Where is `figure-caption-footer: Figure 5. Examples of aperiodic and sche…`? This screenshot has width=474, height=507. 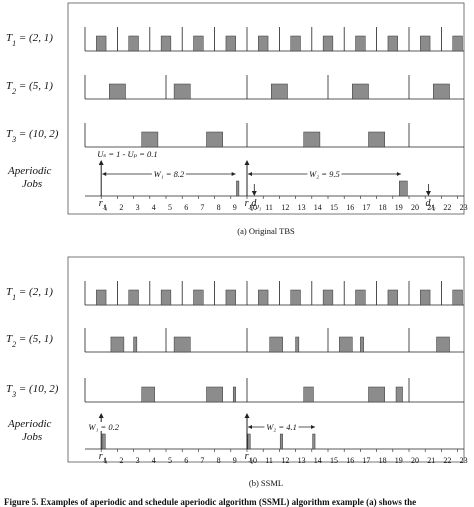
figure-caption-footer: Figure 5. Examples of aperiodic and sche… is located at coordinates (210, 502).